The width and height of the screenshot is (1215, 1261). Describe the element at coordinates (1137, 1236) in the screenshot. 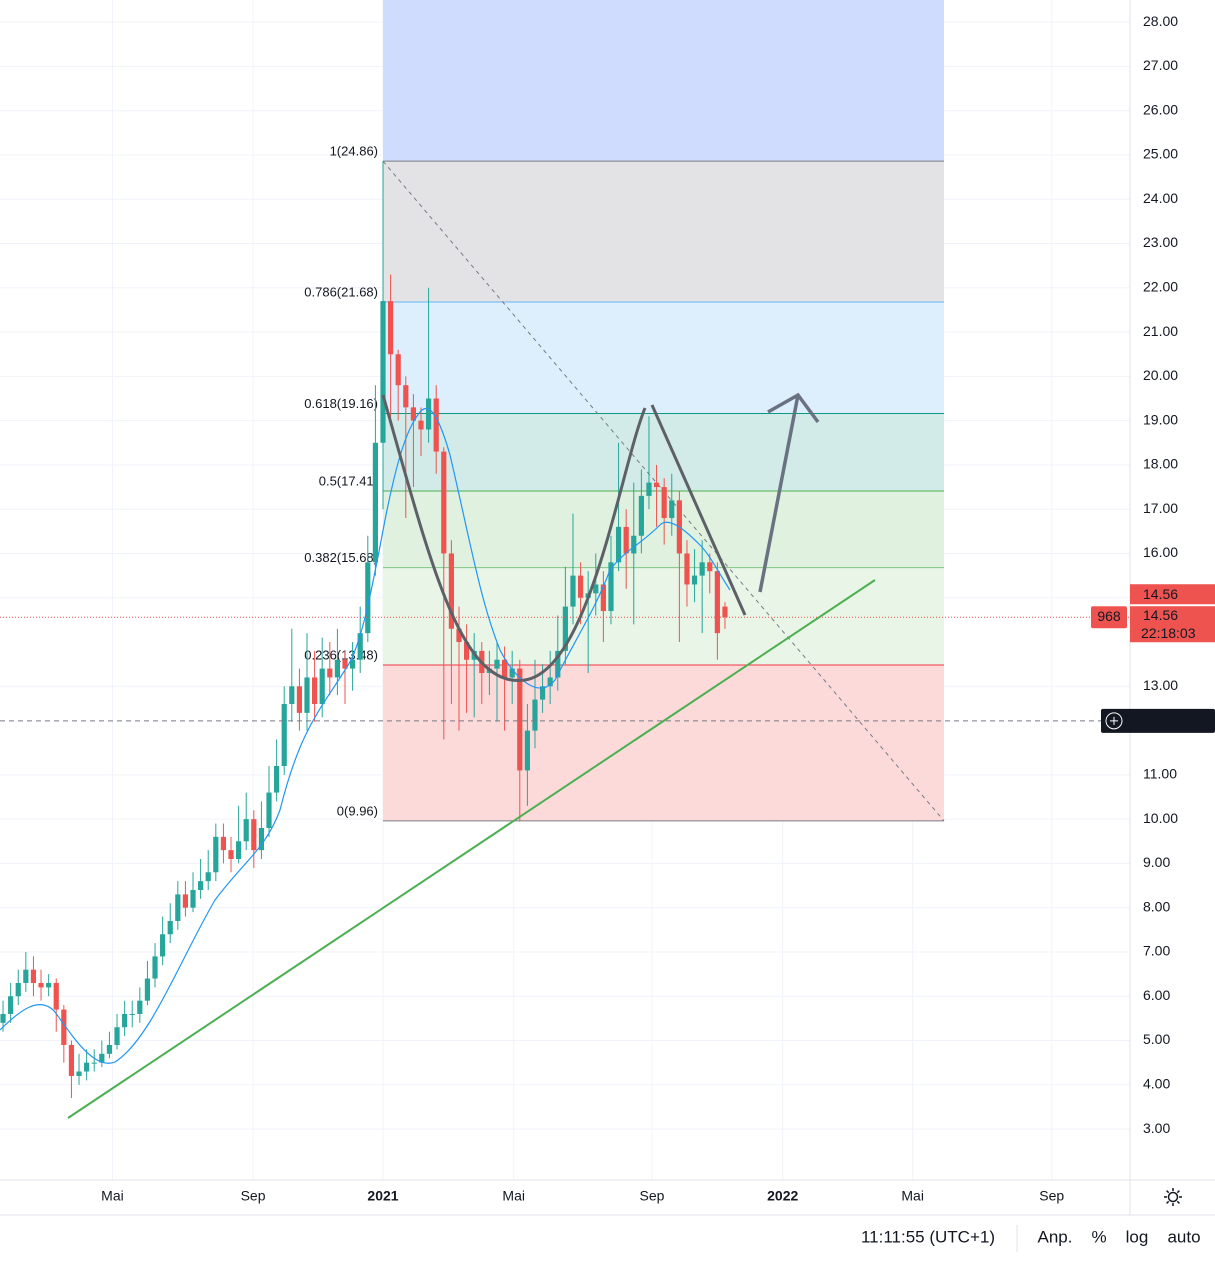

I see `log-button: log` at that location.